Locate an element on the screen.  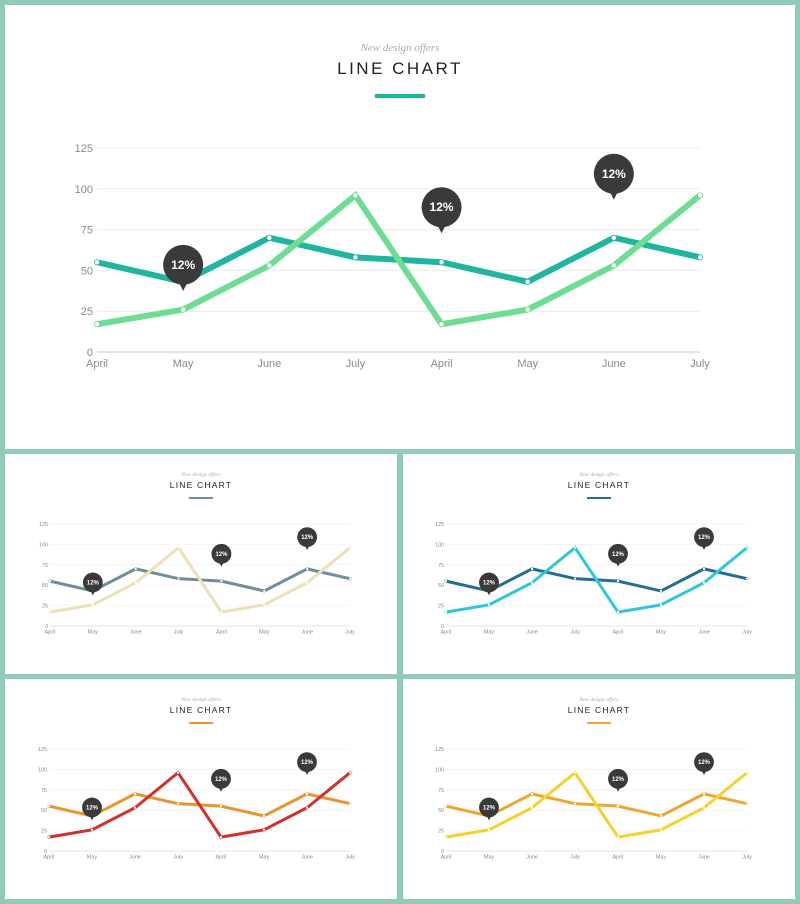
y-tick-label: 125 is located at coordinates (42, 750).